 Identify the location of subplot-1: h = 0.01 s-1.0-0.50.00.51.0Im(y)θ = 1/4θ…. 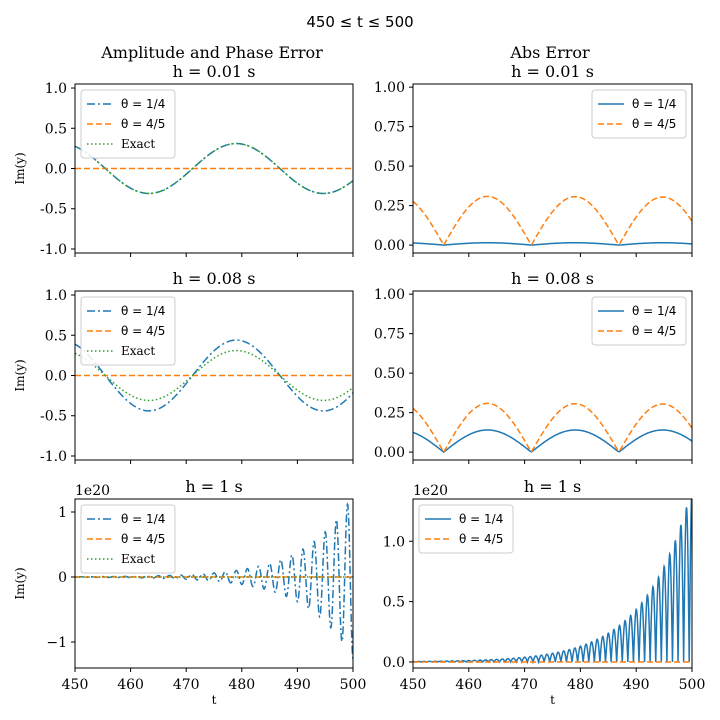
(183, 160).